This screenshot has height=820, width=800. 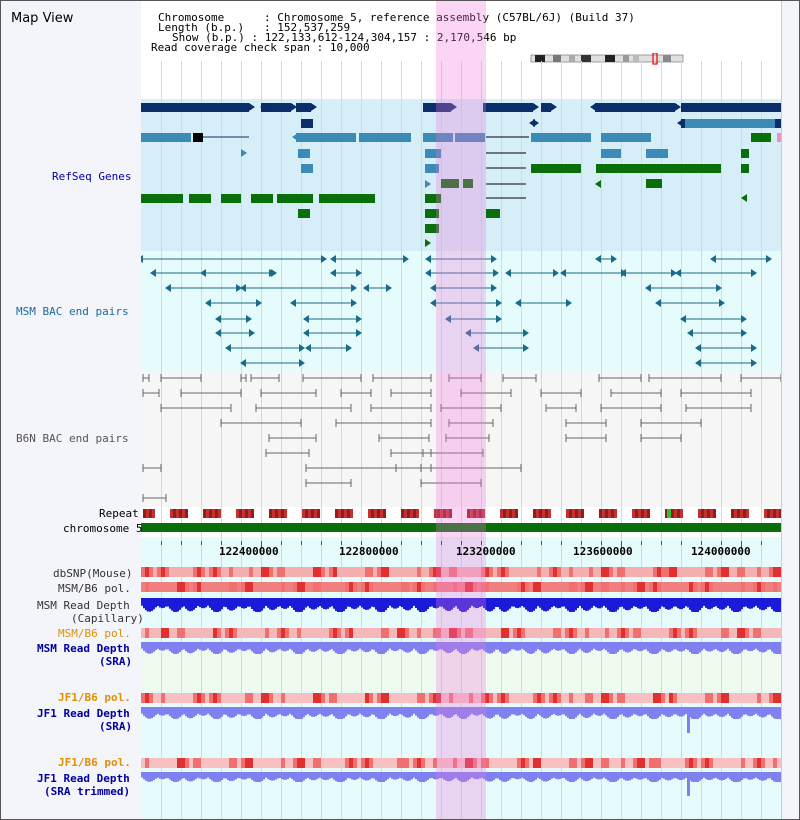 I want to click on track-label-dbsnp: dbSNP(Mouse), so click(x=92, y=573).